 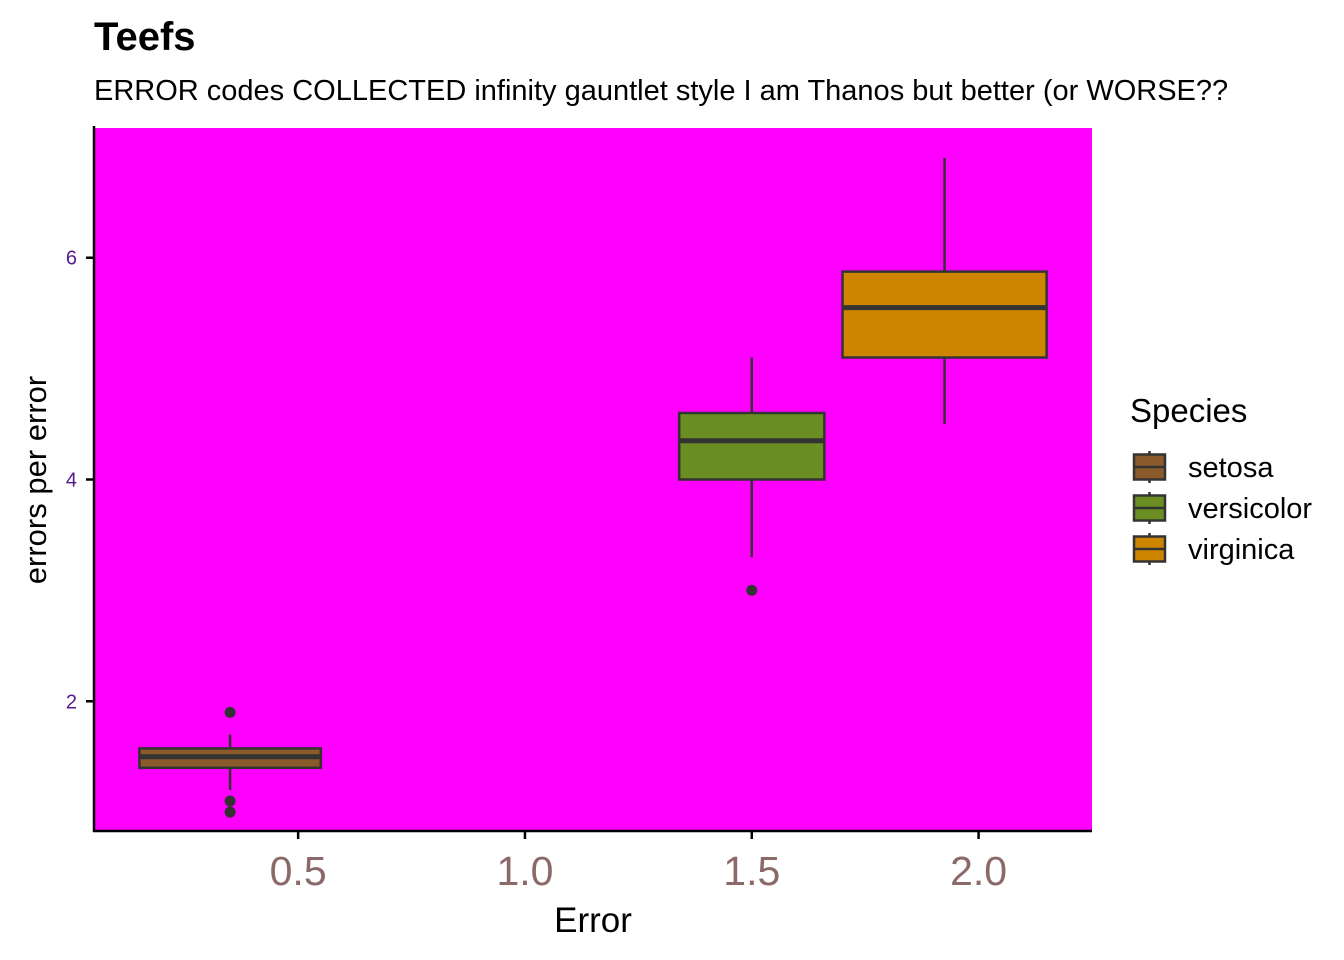 What do you see at coordinates (145, 37) in the screenshot?
I see `chart-title: Teefs` at bounding box center [145, 37].